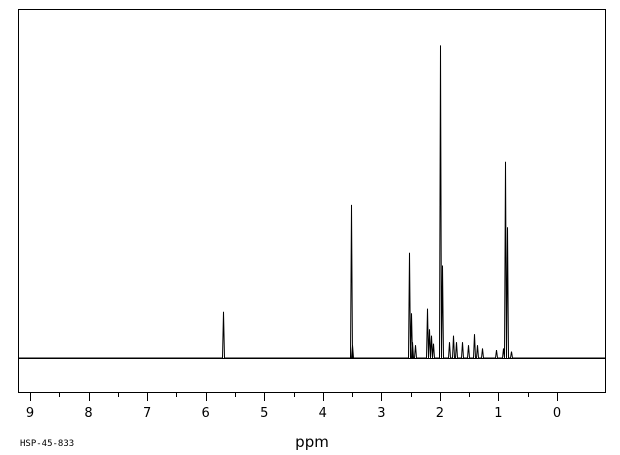 The width and height of the screenshot is (620, 455). What do you see at coordinates (88, 413) in the screenshot?
I see `tick-label: 8` at bounding box center [88, 413].